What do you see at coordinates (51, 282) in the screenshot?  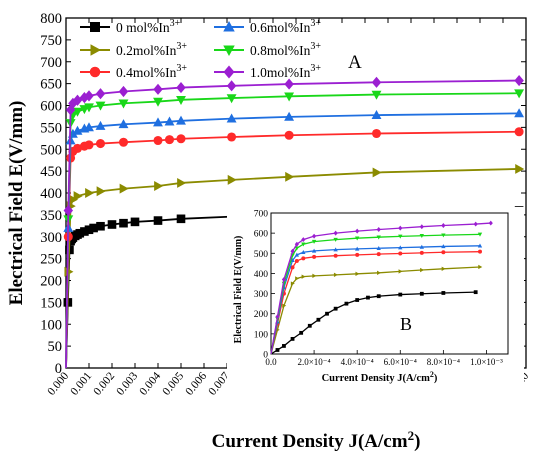 I see `y-tick-label: 200` at bounding box center [51, 282].